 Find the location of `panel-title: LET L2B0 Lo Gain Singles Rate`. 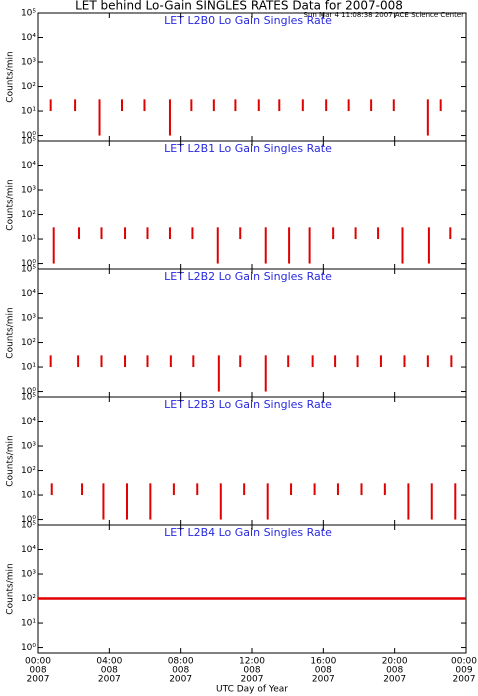

panel-title: LET L2B0 Lo Gain Singles Rate is located at coordinates (248, 20).